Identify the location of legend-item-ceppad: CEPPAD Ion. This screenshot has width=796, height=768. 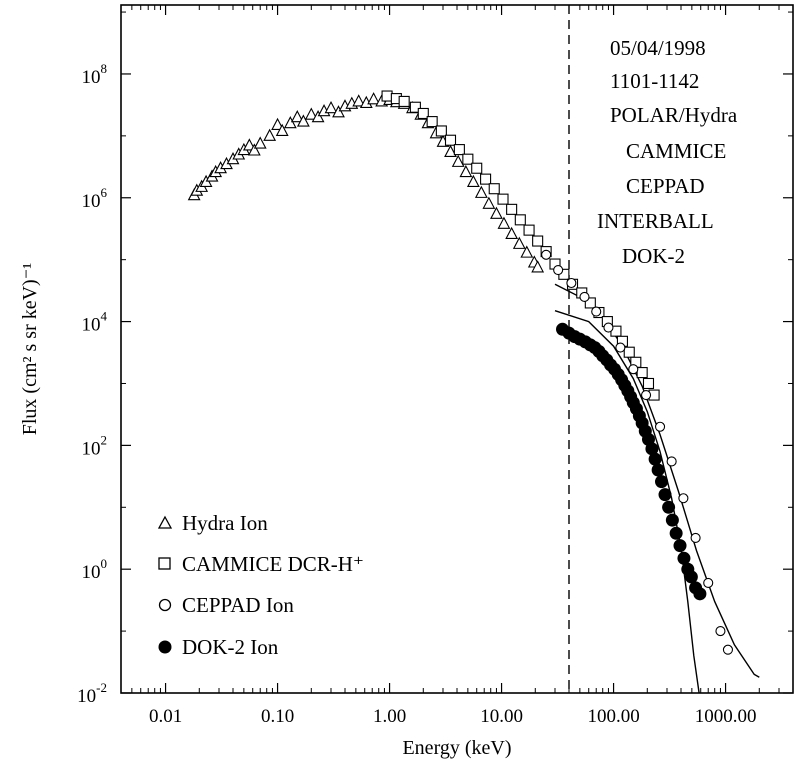
(226, 605).